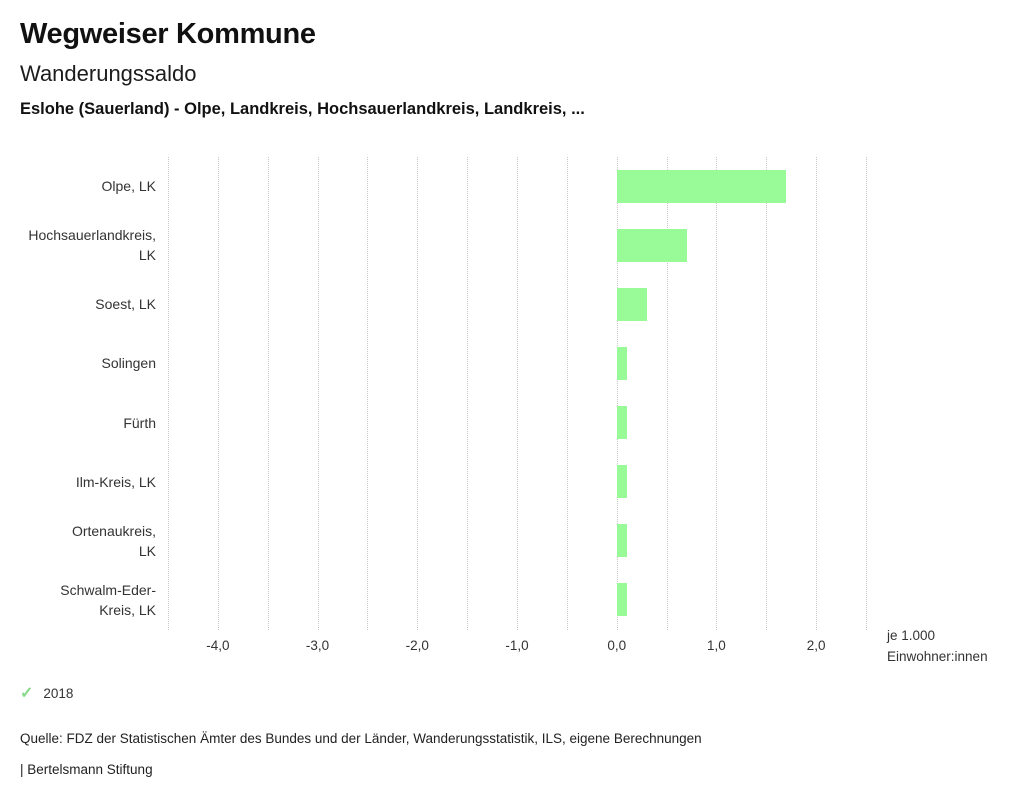  Describe the element at coordinates (139, 422) in the screenshot. I see `category-label: Fürth` at that location.